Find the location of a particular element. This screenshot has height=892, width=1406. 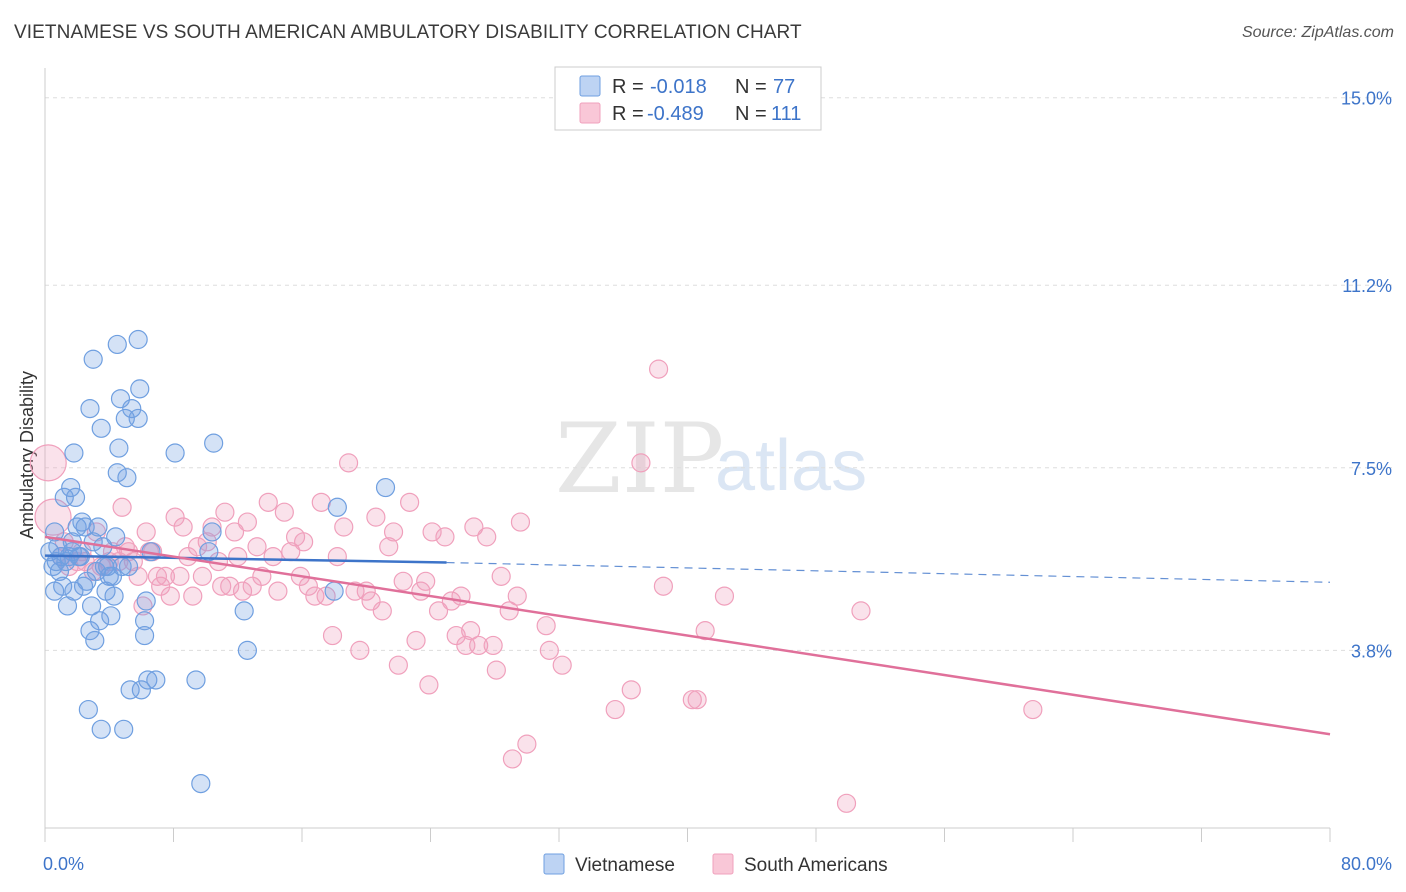

watermark-zip: ZIP is located at coordinates (639, 459).